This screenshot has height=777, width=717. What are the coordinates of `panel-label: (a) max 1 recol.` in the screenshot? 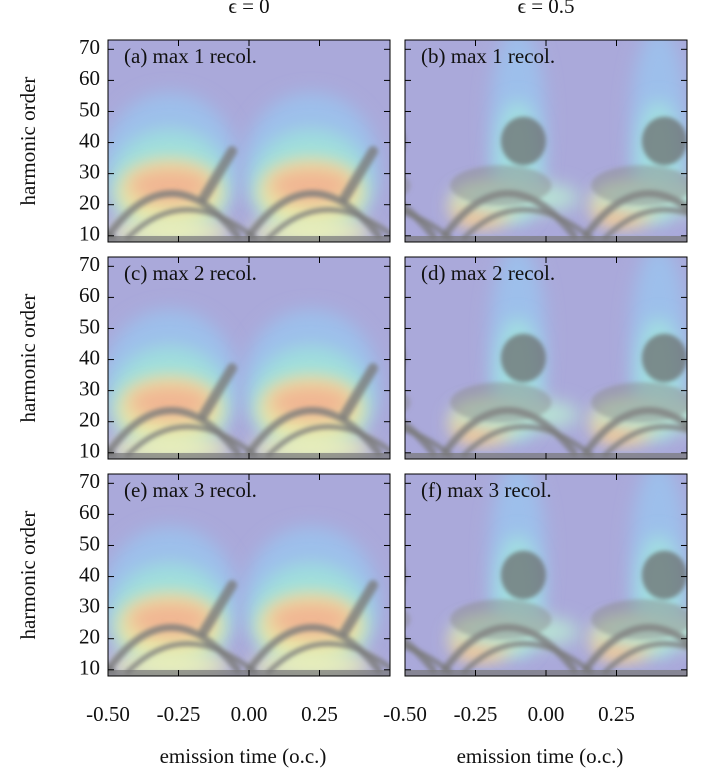 It's located at (190, 56).